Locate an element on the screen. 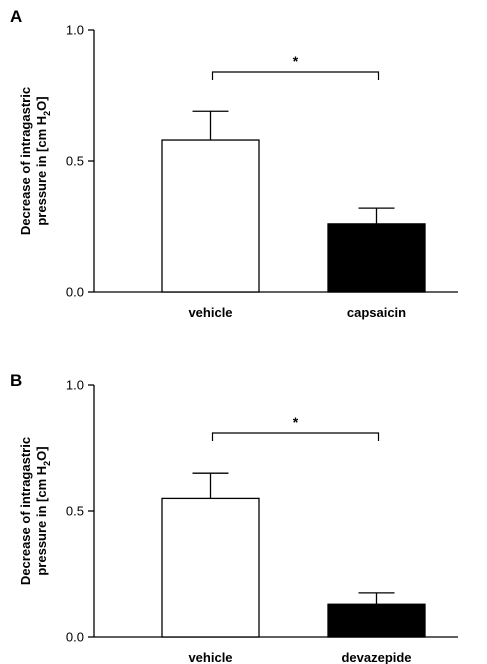  bar-devazepide is located at coordinates (376, 620).